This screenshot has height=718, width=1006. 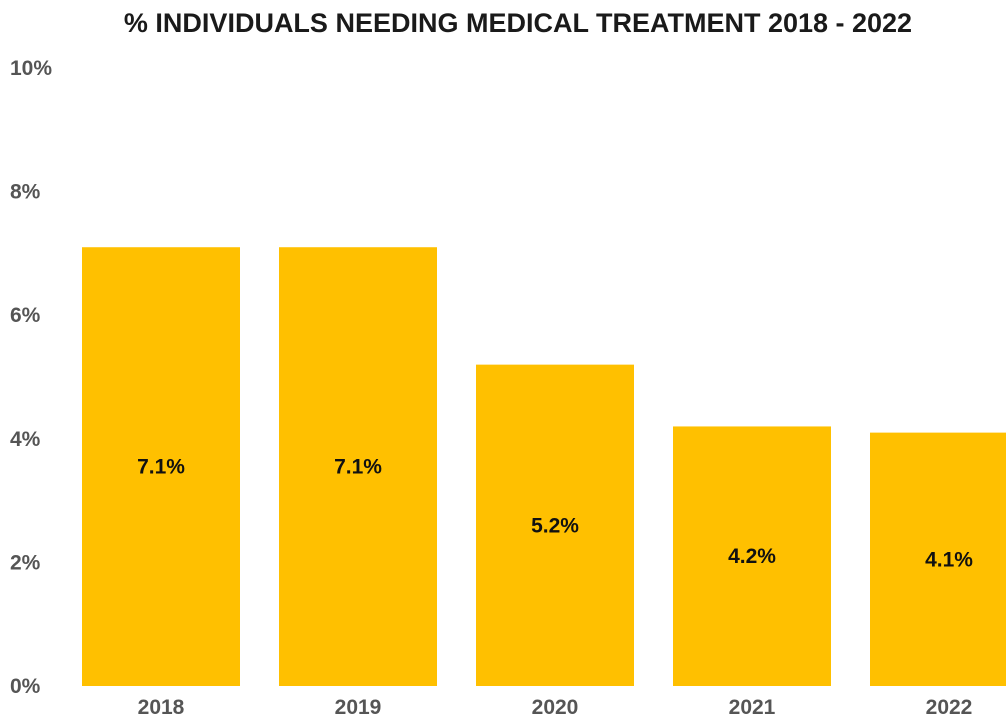 I want to click on bar-2019, so click(x=358, y=466).